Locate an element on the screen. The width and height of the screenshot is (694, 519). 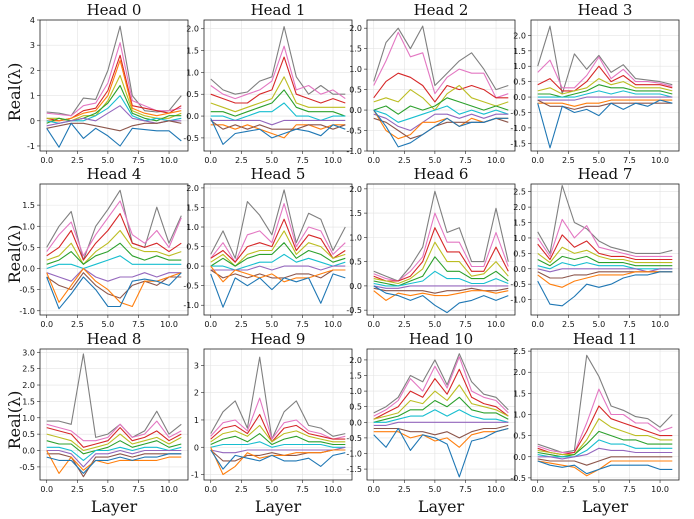
y-tick-label: 3.0 is located at coordinates (28, 352).